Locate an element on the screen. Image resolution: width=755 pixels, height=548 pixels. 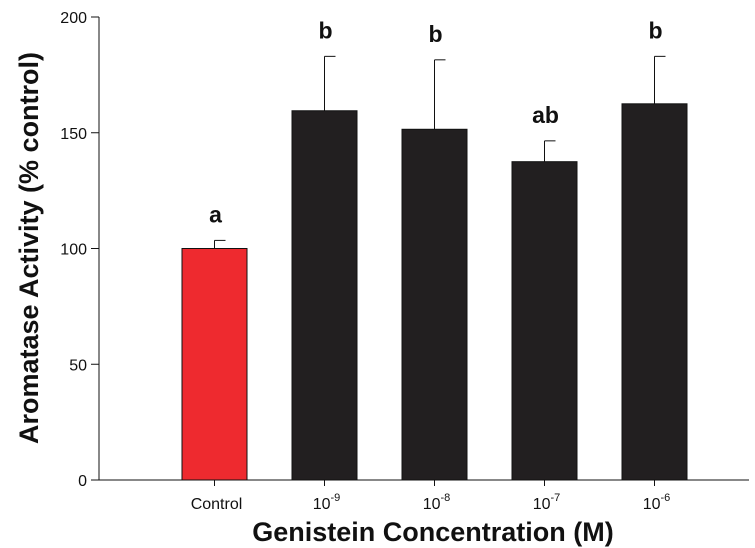
y-tick-label: 100 is located at coordinates (73, 250).